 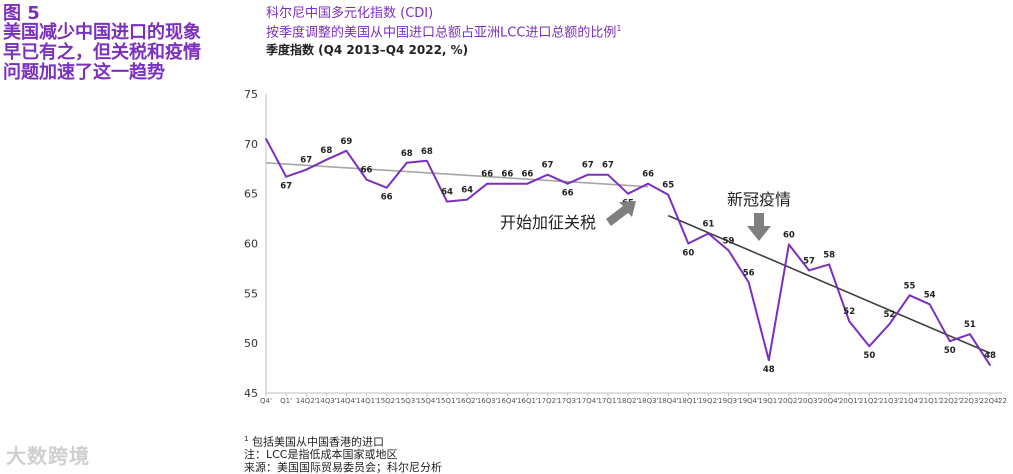 What do you see at coordinates (829, 284) in the screenshot?
I see `trend-line-post` at bounding box center [829, 284].